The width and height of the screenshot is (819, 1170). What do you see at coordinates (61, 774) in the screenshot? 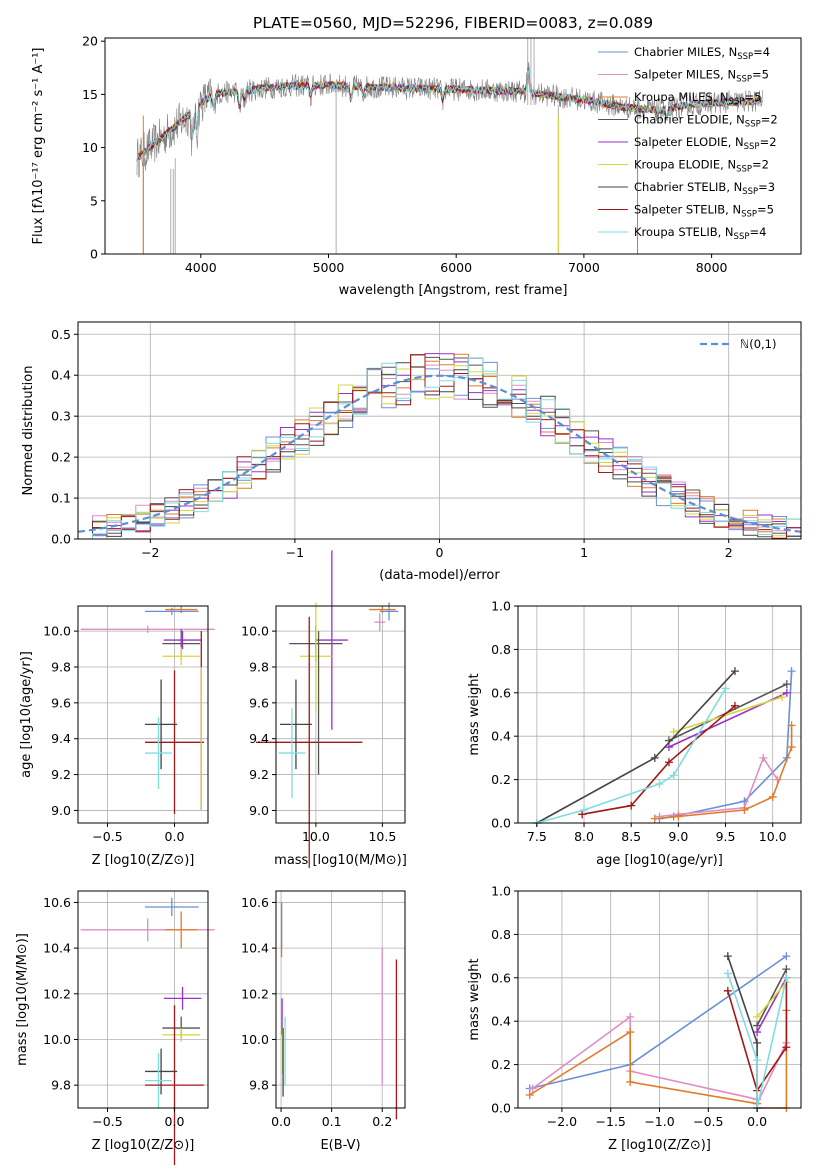
I see `y-tick-label: 9.2` at bounding box center [61, 774].